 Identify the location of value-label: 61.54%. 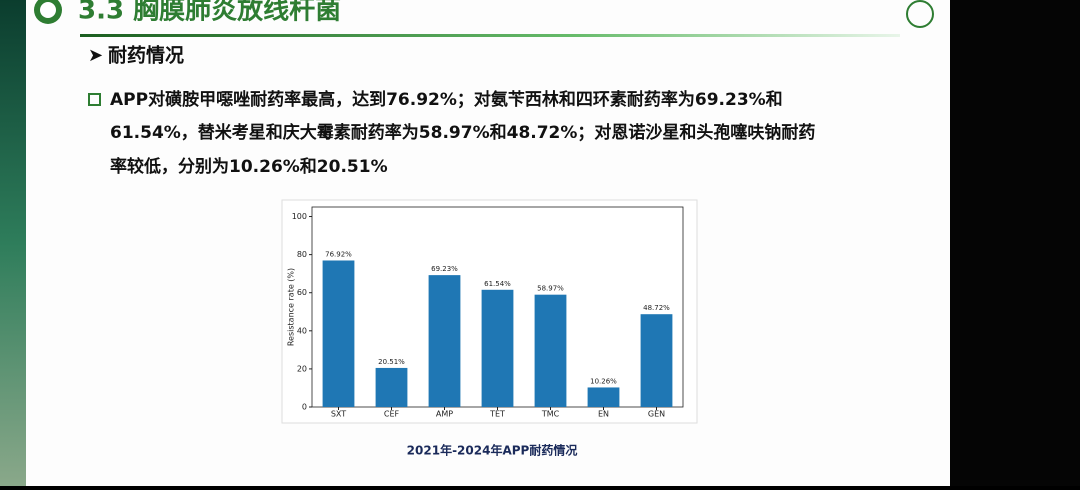
(497, 284).